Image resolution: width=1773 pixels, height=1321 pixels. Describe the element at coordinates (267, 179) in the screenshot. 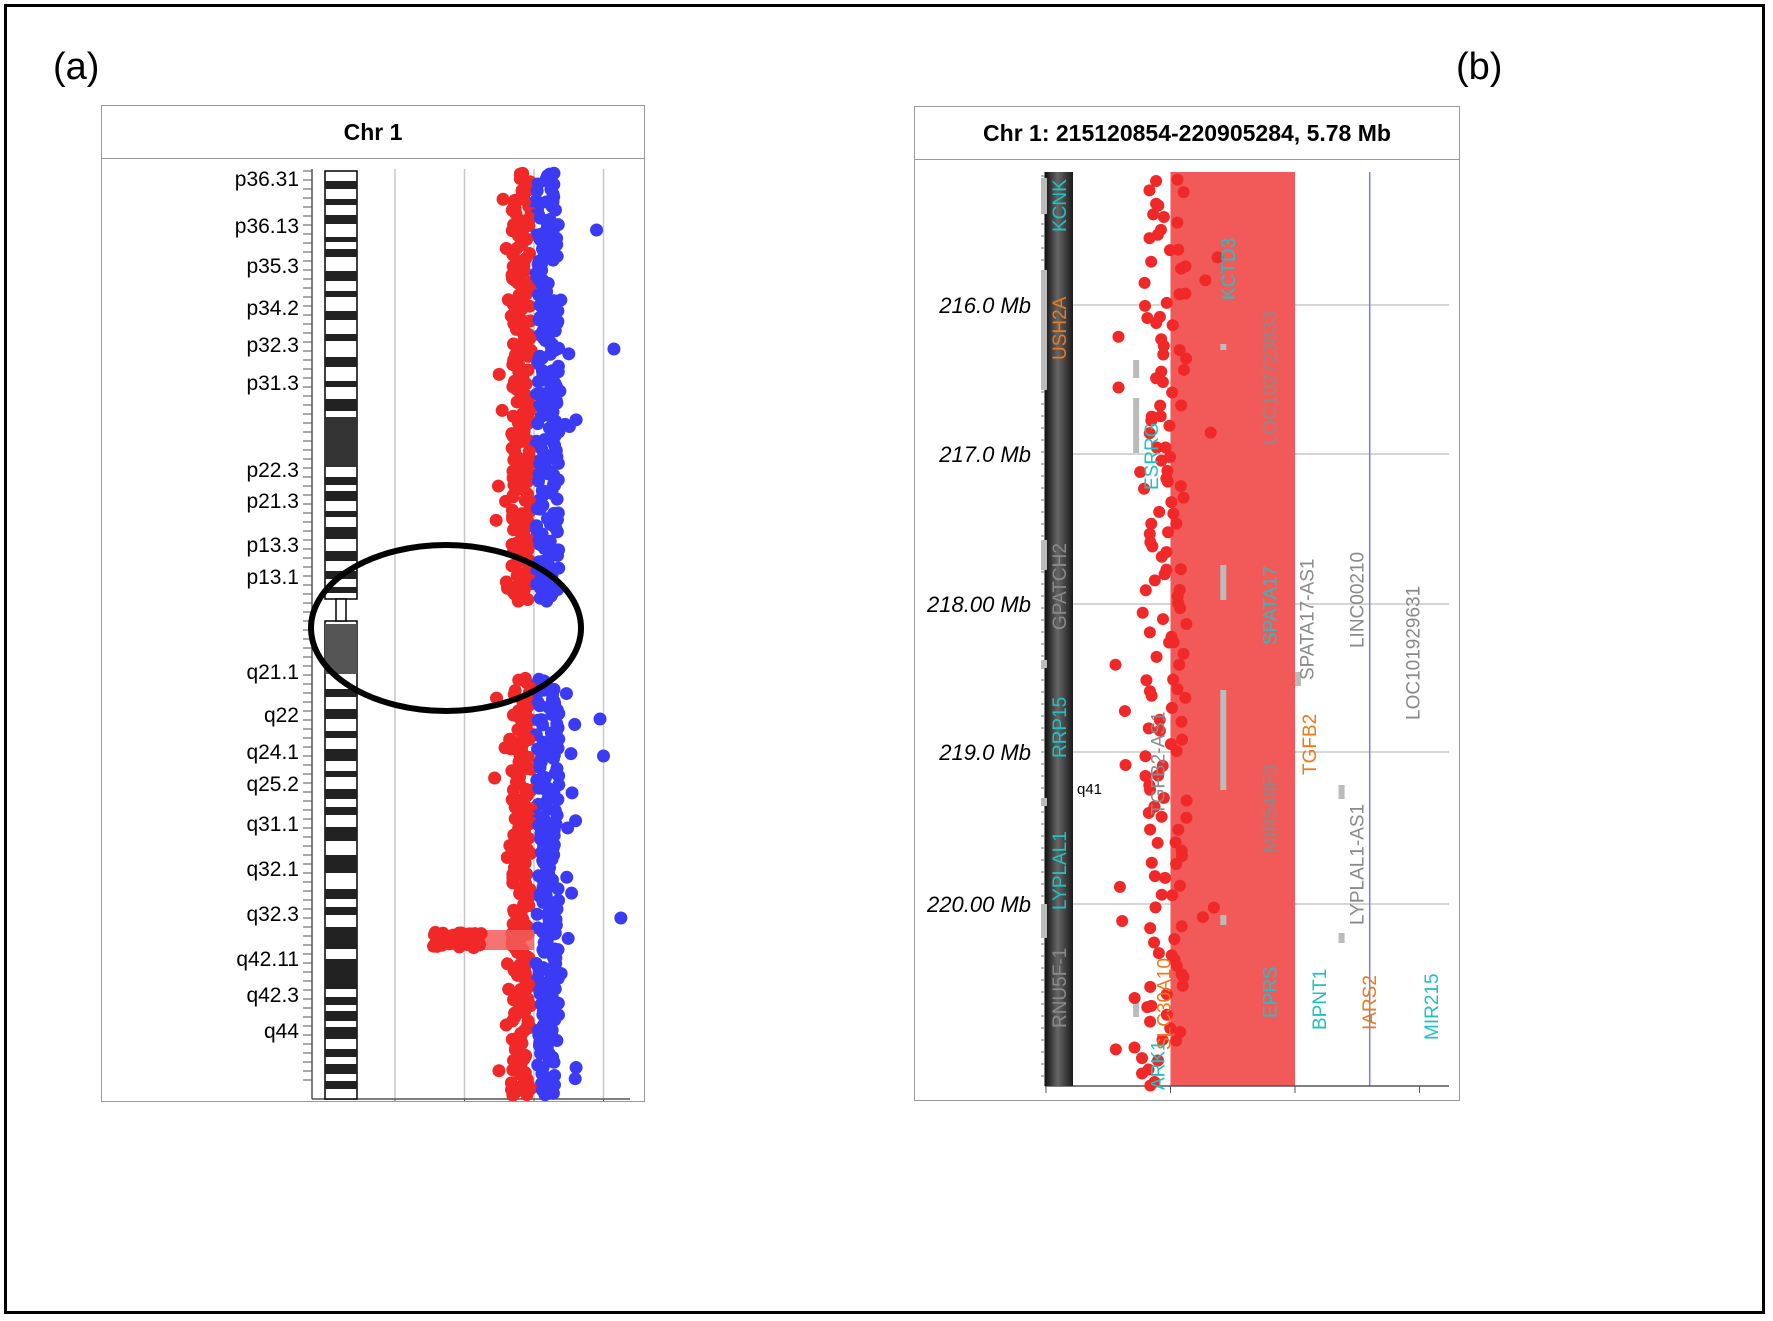

I see `cytoband-label: p36.31` at that location.